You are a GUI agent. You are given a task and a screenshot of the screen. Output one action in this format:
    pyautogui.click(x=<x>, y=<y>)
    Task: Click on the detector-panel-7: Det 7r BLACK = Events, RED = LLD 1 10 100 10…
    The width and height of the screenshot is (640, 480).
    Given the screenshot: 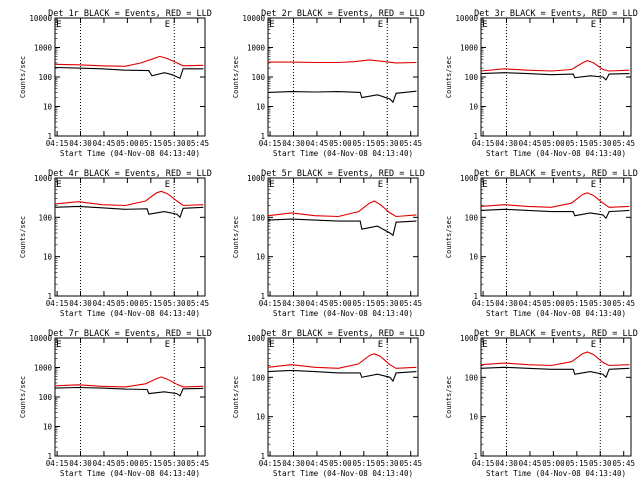 What is the action you would take?
    pyautogui.click(x=115, y=403)
    